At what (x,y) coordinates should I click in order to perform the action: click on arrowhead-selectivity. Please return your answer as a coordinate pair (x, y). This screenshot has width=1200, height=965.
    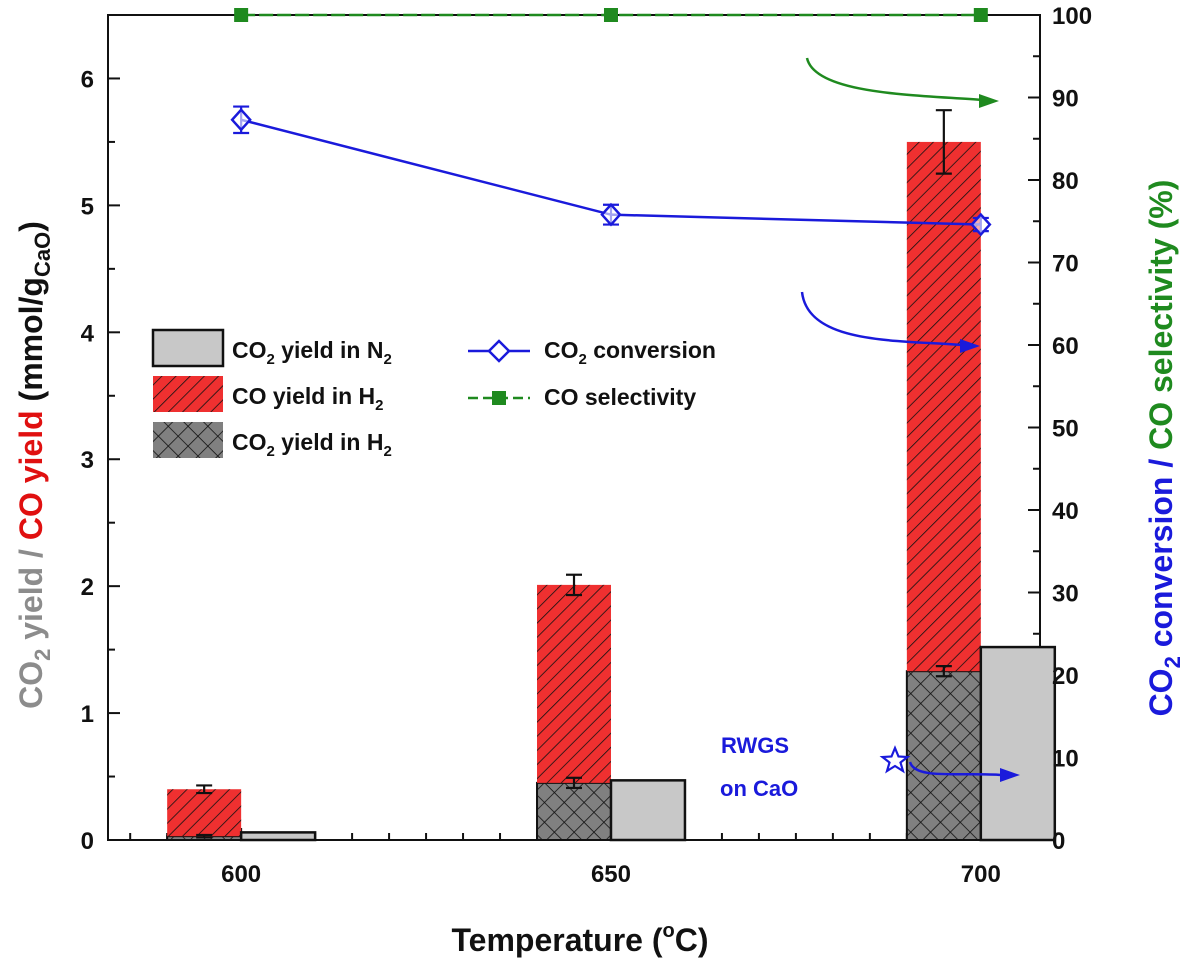
    Looking at the image, I should click on (989, 101).